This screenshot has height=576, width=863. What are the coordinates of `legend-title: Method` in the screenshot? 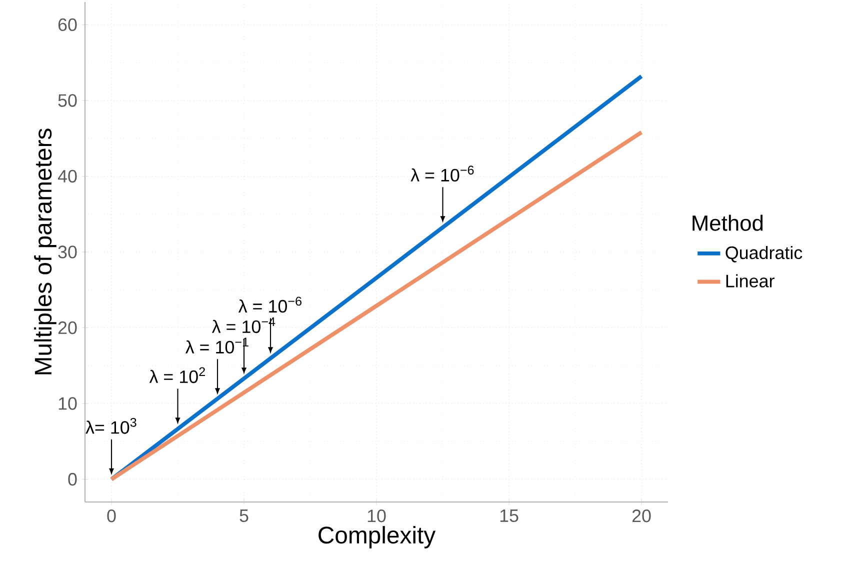 It's located at (727, 222).